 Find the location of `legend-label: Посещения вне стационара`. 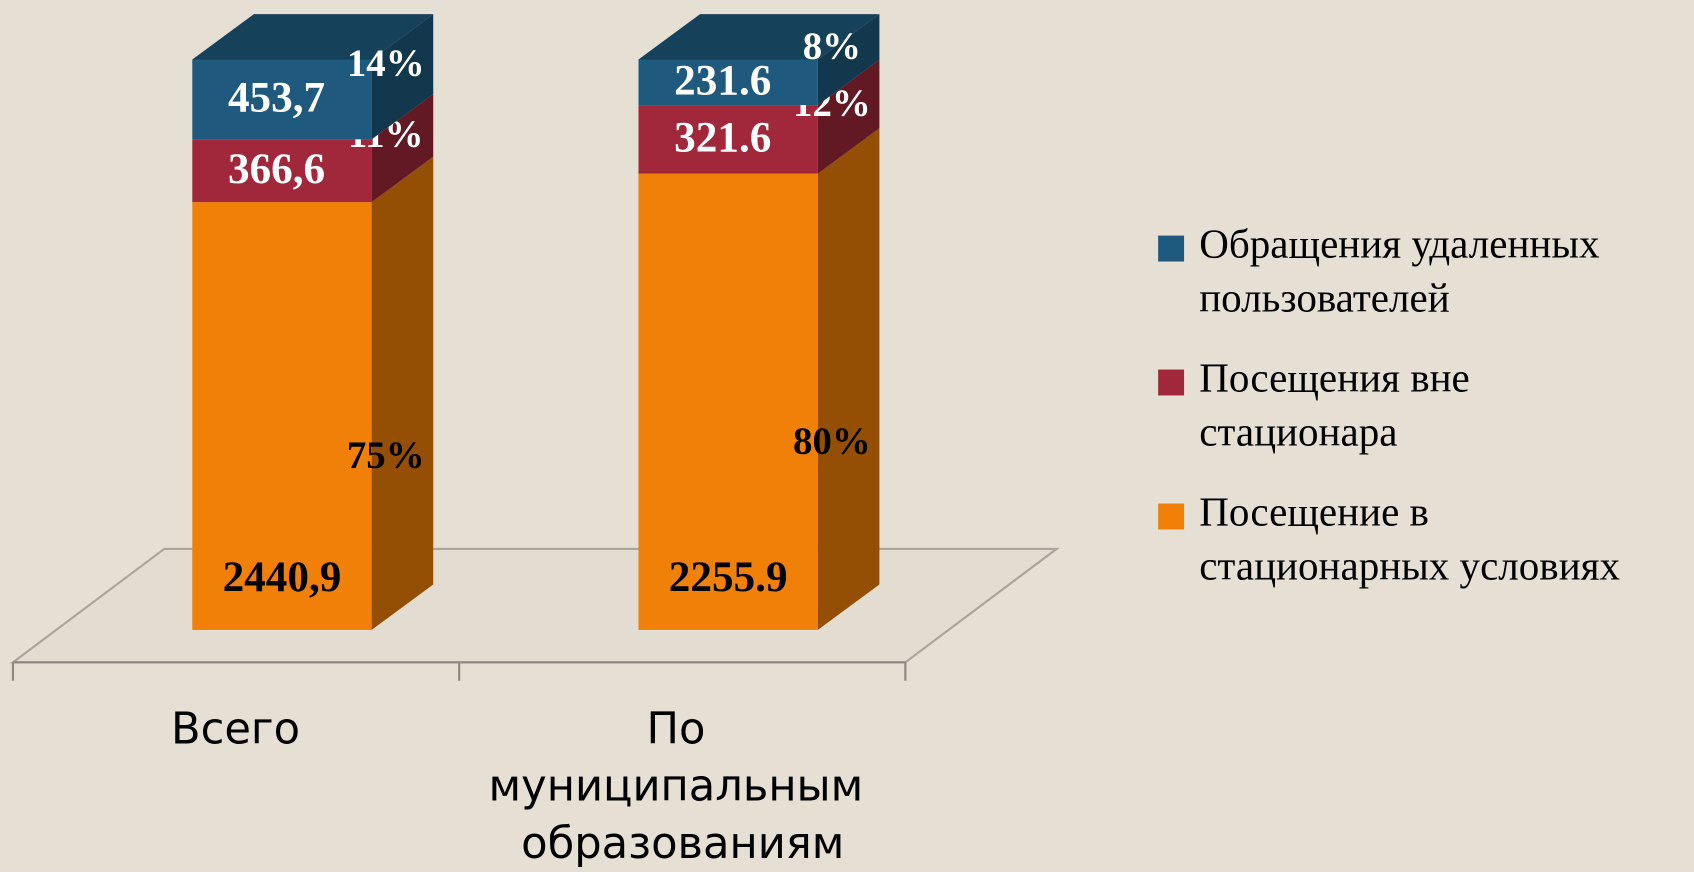

legend-label: Посещения вне стационара is located at coordinates (1339, 405).